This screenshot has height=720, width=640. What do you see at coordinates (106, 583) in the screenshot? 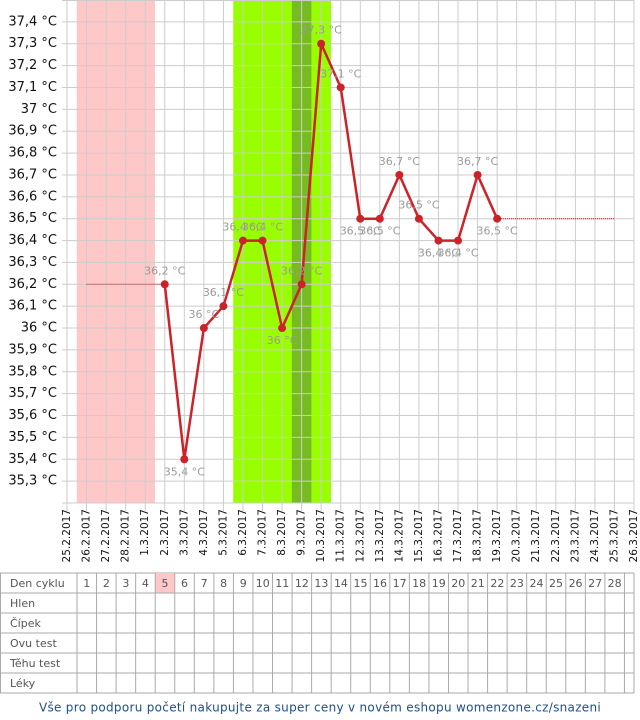
I see `cycle-day: 2` at bounding box center [106, 583].